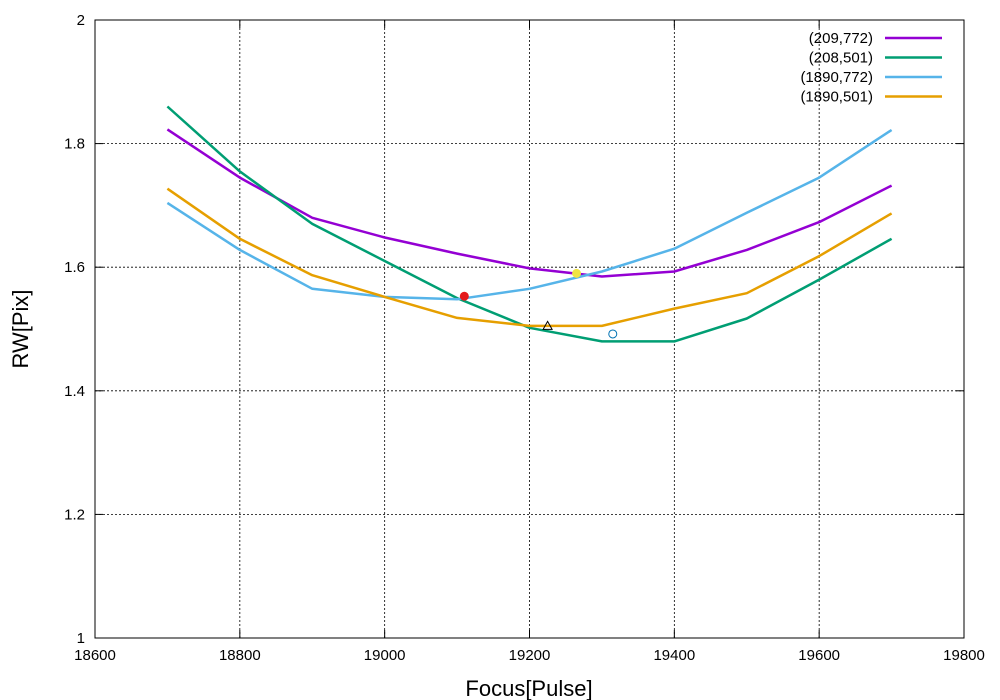  Describe the element at coordinates (836, 77) in the screenshot. I see `legend-label: (1890,772)` at that location.